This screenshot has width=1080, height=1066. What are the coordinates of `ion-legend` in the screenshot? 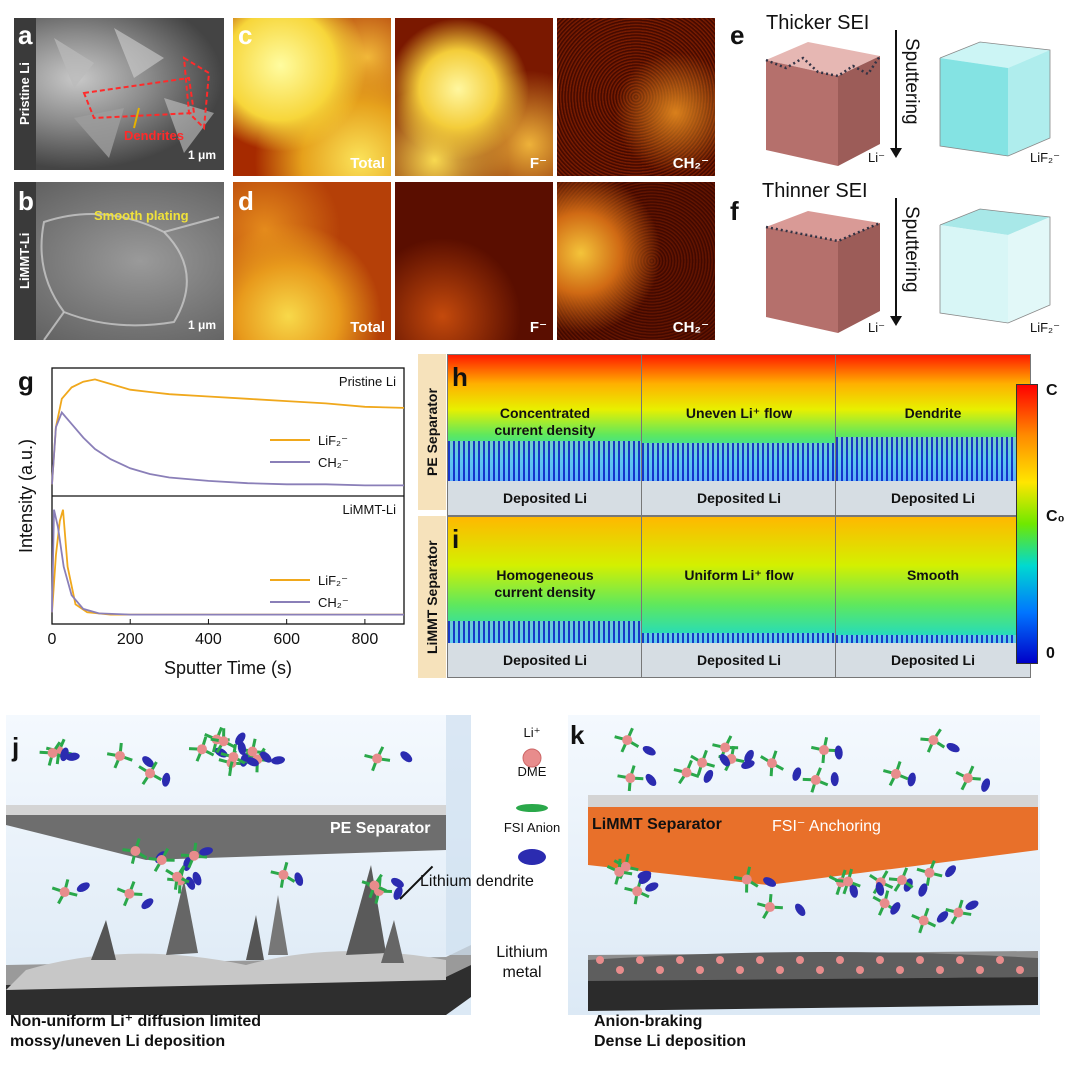 It's located at (532, 806).